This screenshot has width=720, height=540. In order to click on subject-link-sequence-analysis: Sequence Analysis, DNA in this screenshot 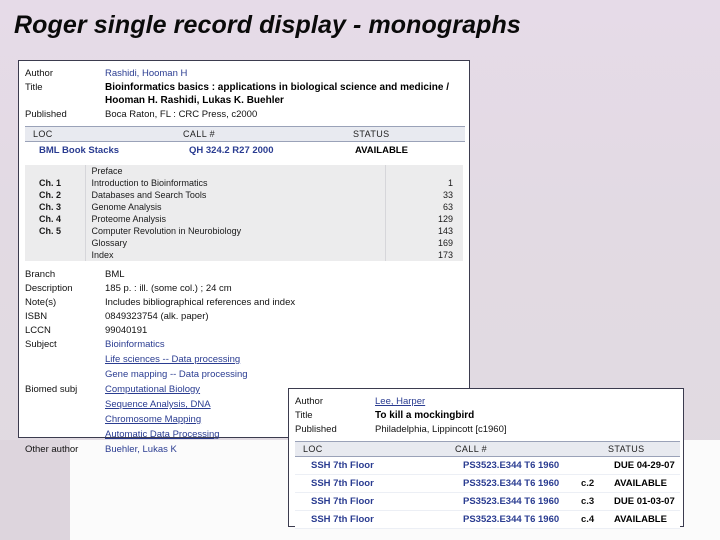, I will do `click(158, 404)`.